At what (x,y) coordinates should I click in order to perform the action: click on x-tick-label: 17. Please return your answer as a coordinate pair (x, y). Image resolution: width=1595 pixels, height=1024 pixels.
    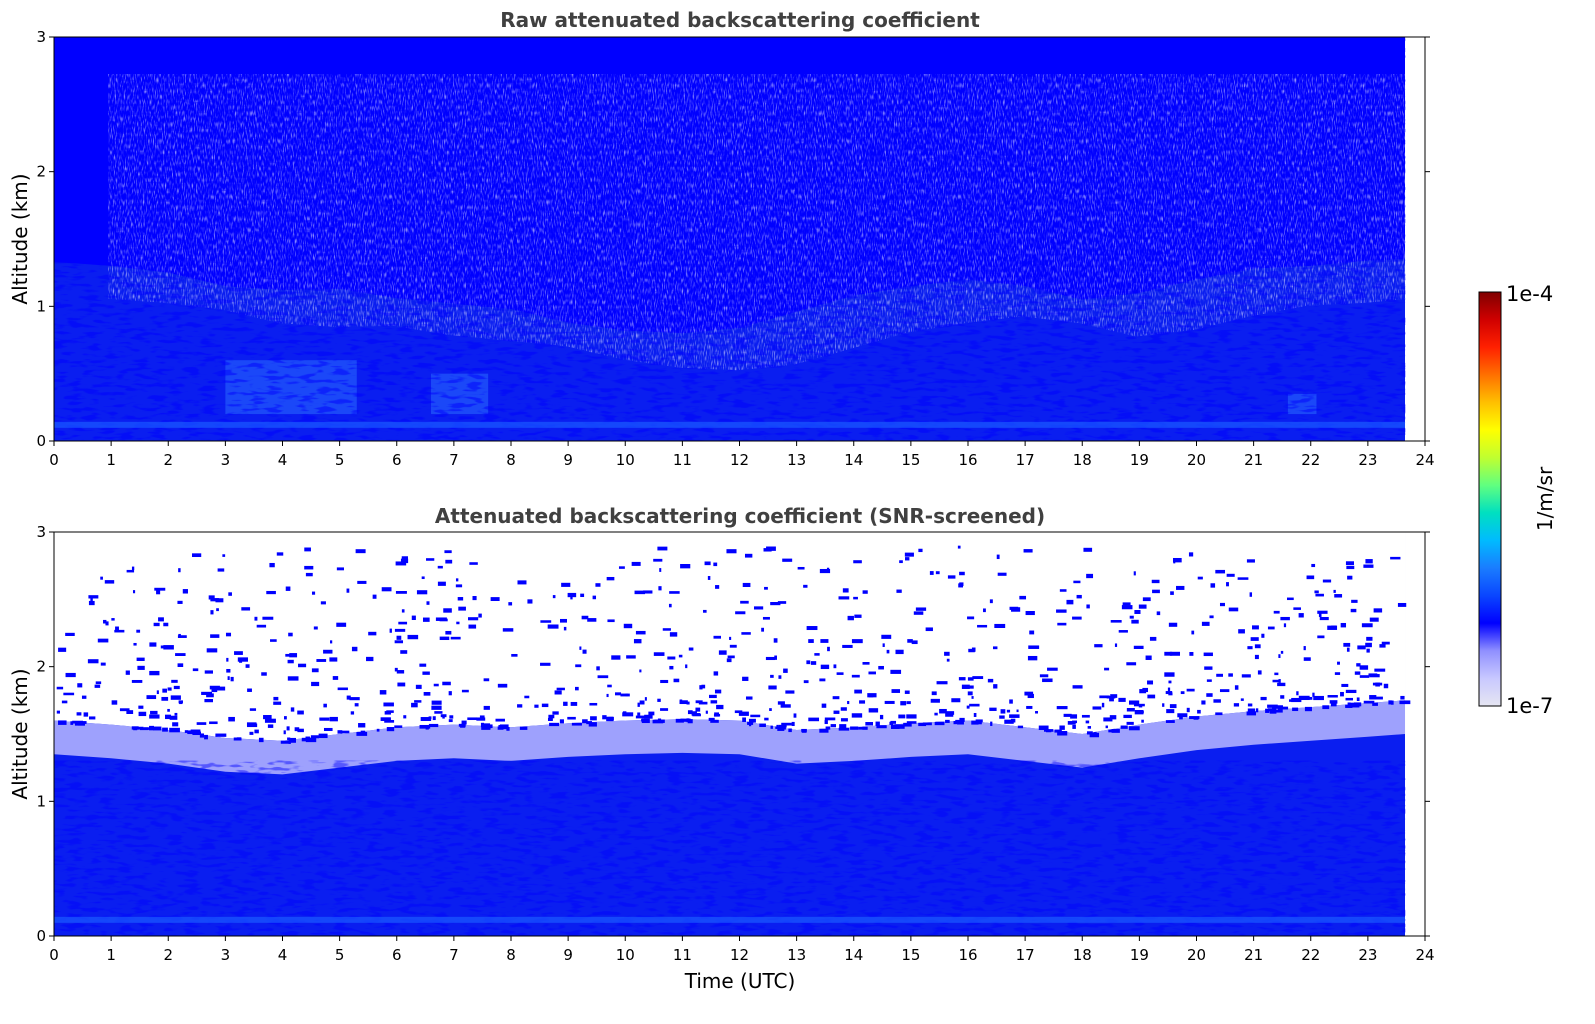
    Looking at the image, I should click on (1025, 460).